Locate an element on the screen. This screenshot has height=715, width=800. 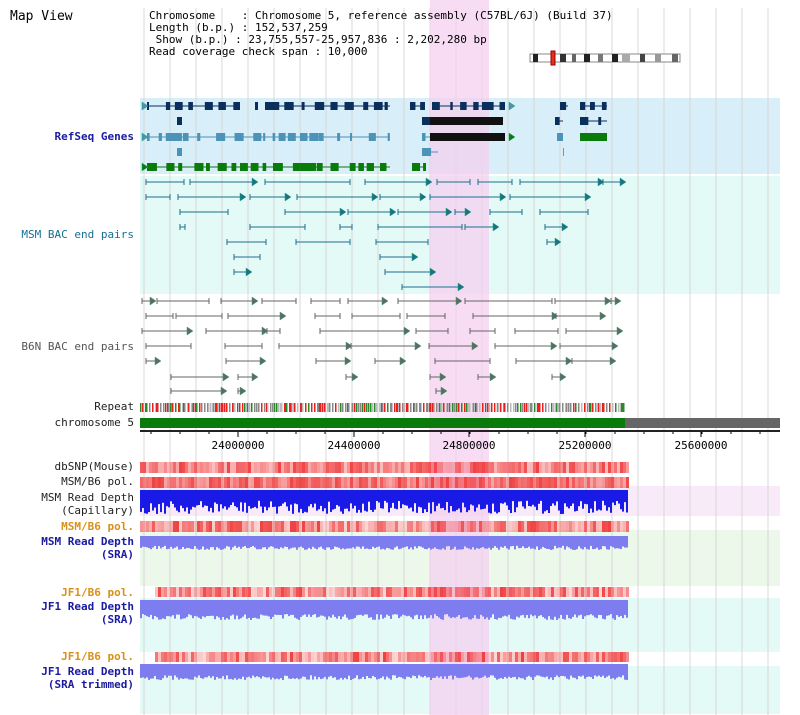
refseq-label: RefSeq Genes is located at coordinates (94, 136).